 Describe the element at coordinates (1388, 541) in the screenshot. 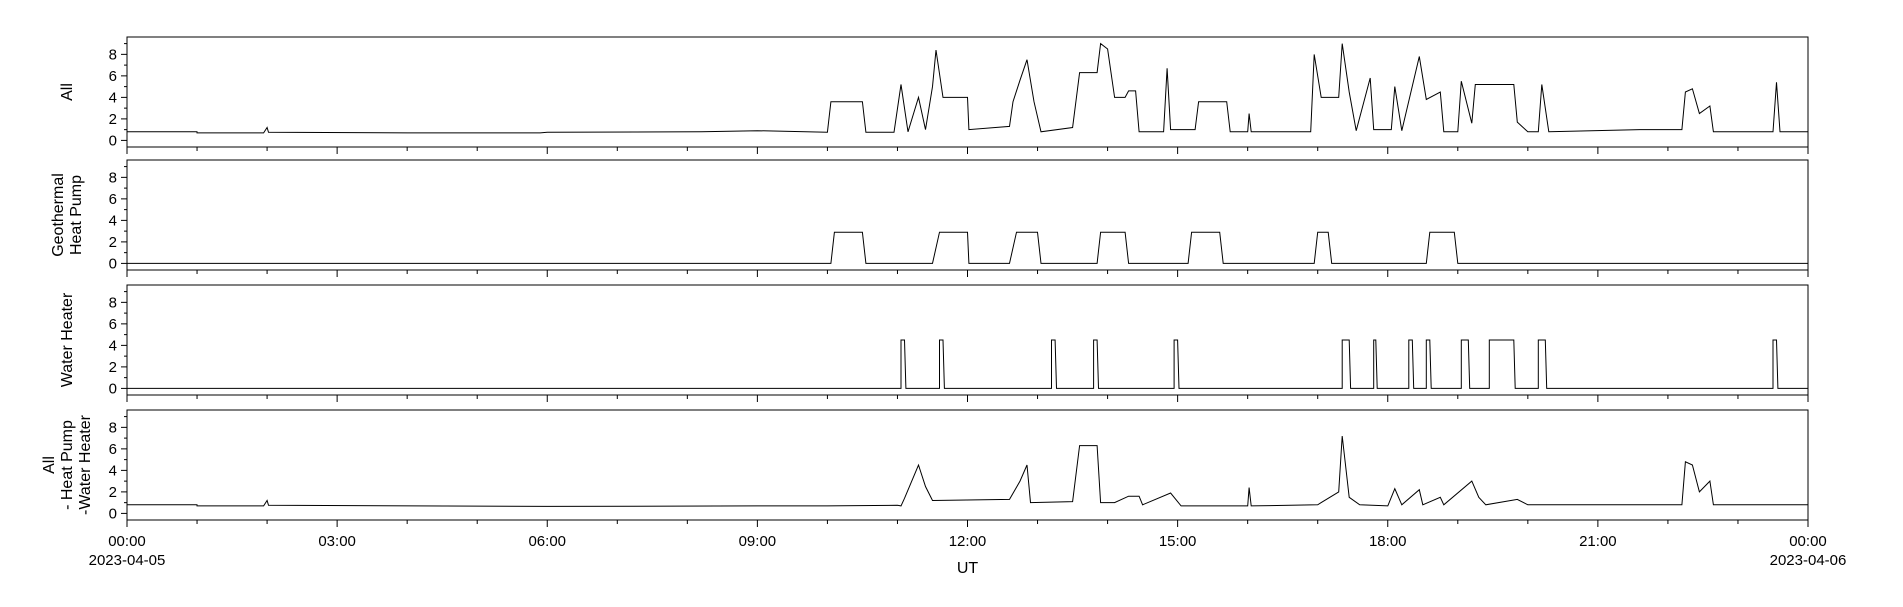

I see `x-tick-label: 18:00` at that location.